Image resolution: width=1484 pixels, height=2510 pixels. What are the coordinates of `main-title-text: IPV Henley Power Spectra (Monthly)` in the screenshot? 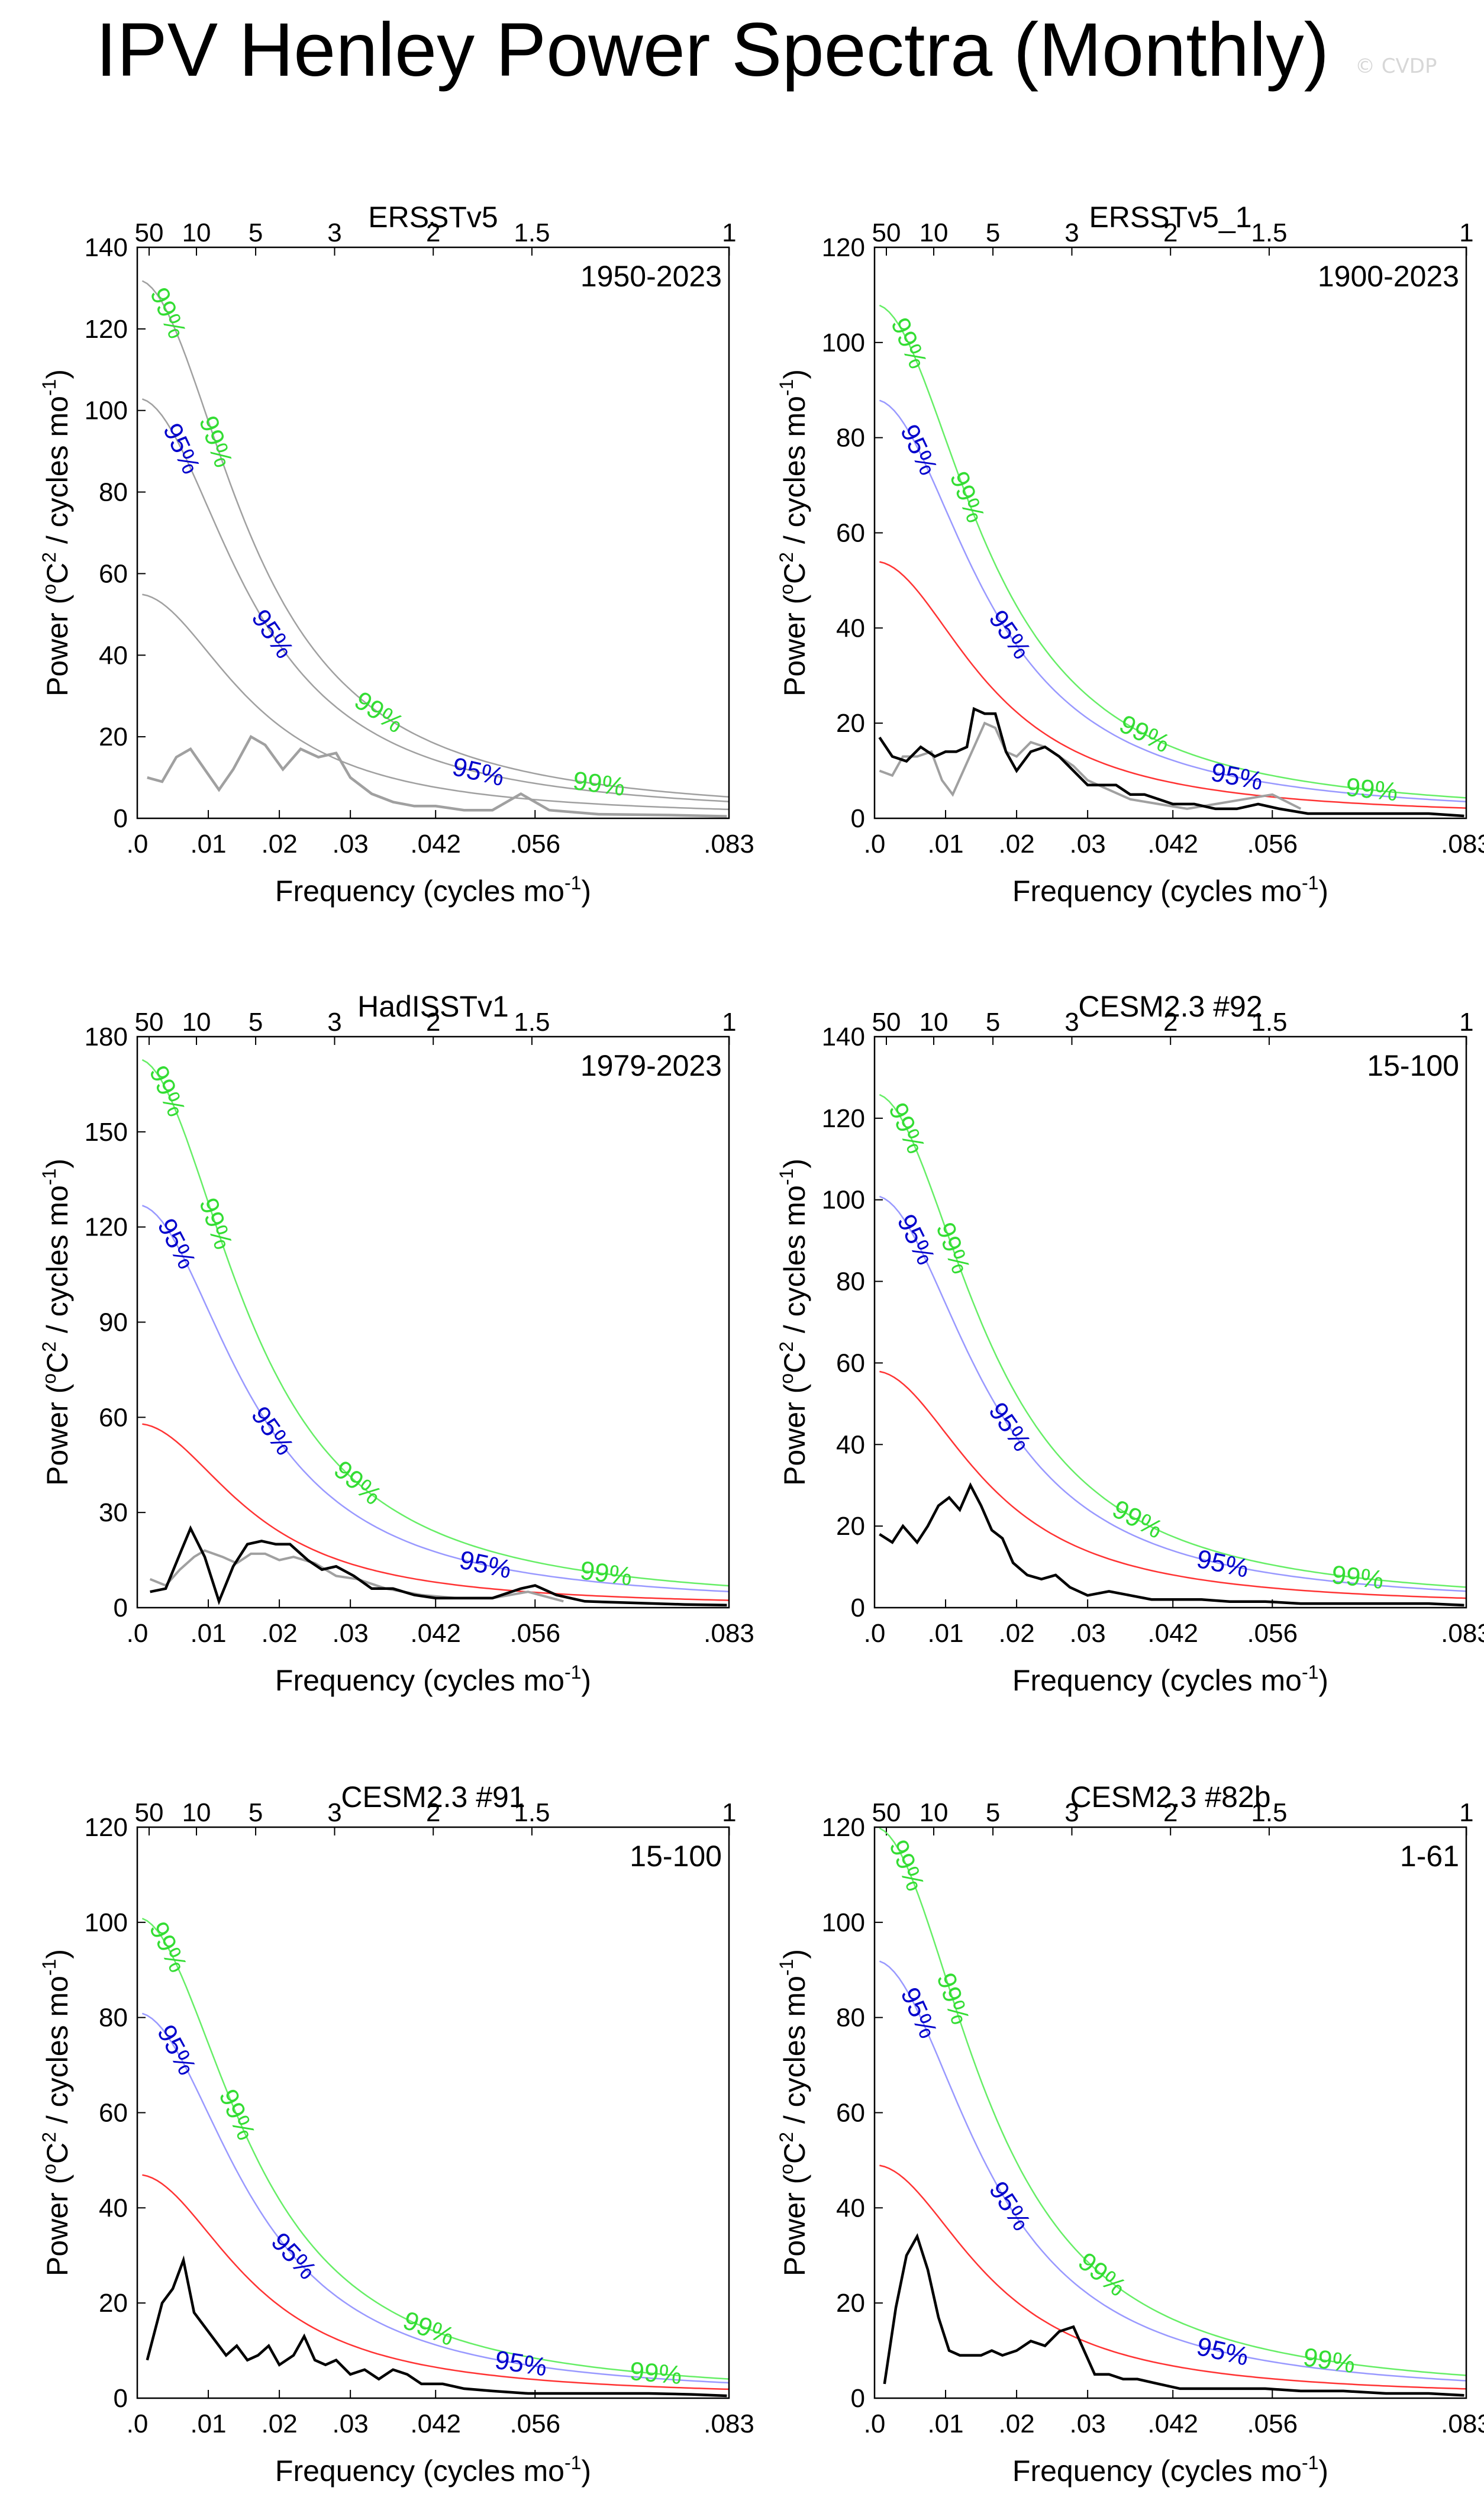 It's located at (712, 50).